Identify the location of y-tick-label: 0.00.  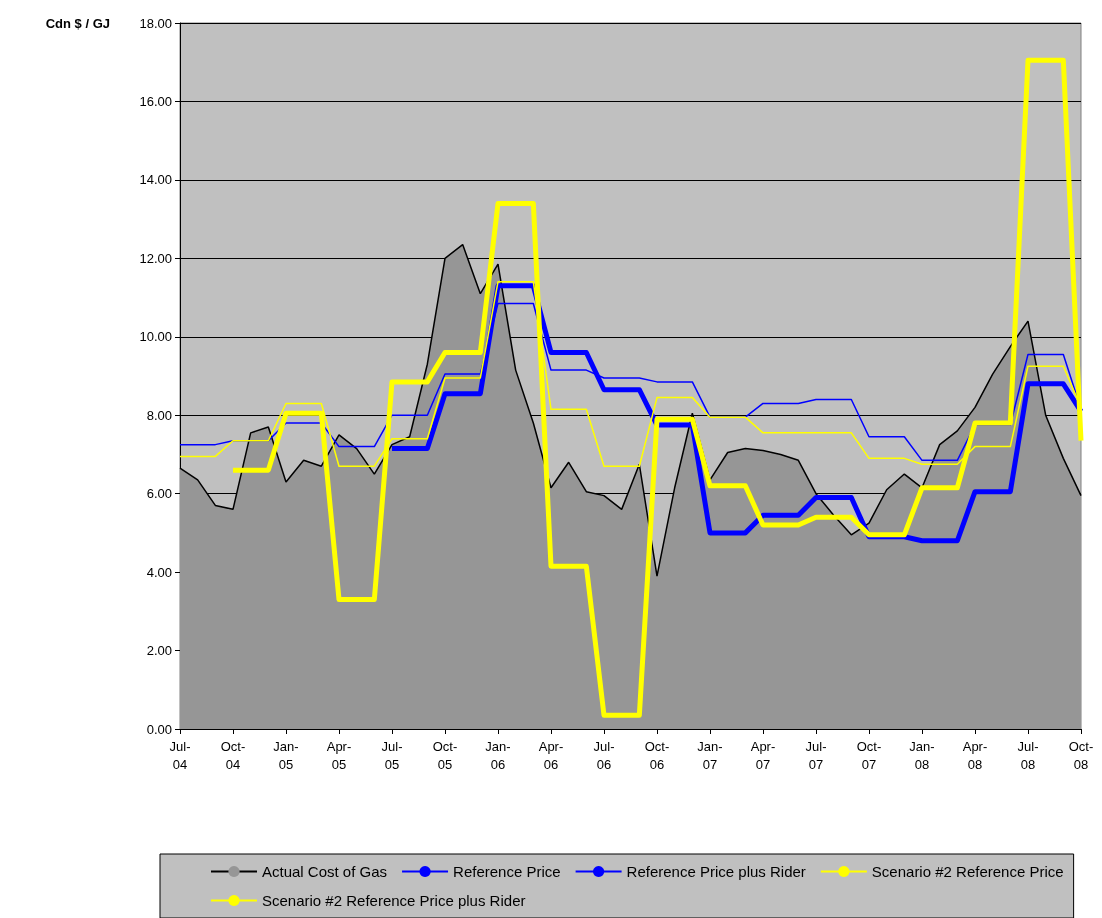
(159, 729).